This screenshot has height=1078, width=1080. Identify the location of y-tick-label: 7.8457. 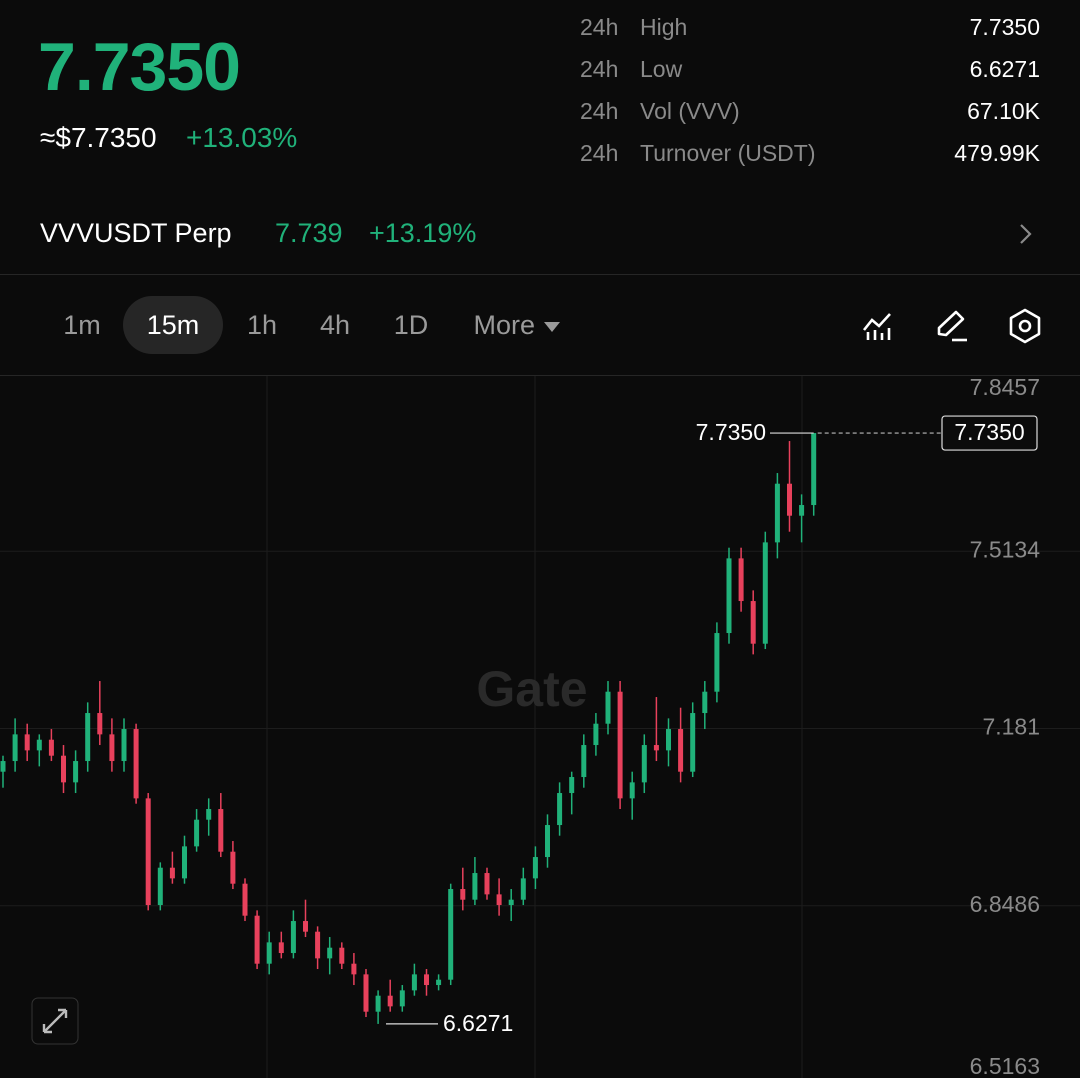
(1005, 388).